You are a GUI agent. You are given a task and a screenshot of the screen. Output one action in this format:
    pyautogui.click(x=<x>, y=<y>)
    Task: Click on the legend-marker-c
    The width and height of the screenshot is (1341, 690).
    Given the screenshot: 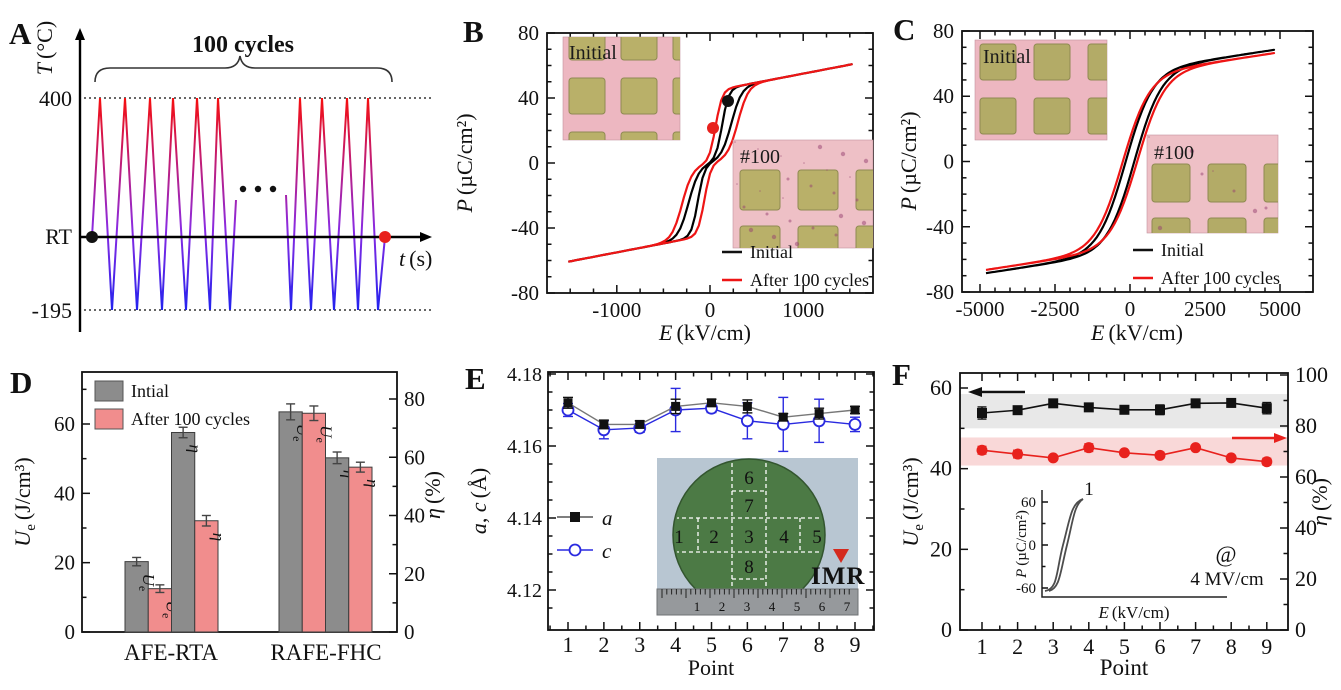 What is the action you would take?
    pyautogui.click(x=575, y=550)
    